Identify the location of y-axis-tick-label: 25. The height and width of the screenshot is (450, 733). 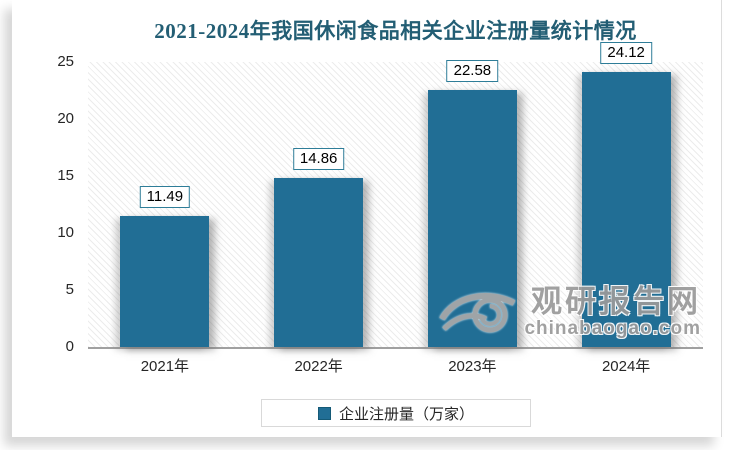
(65, 61).